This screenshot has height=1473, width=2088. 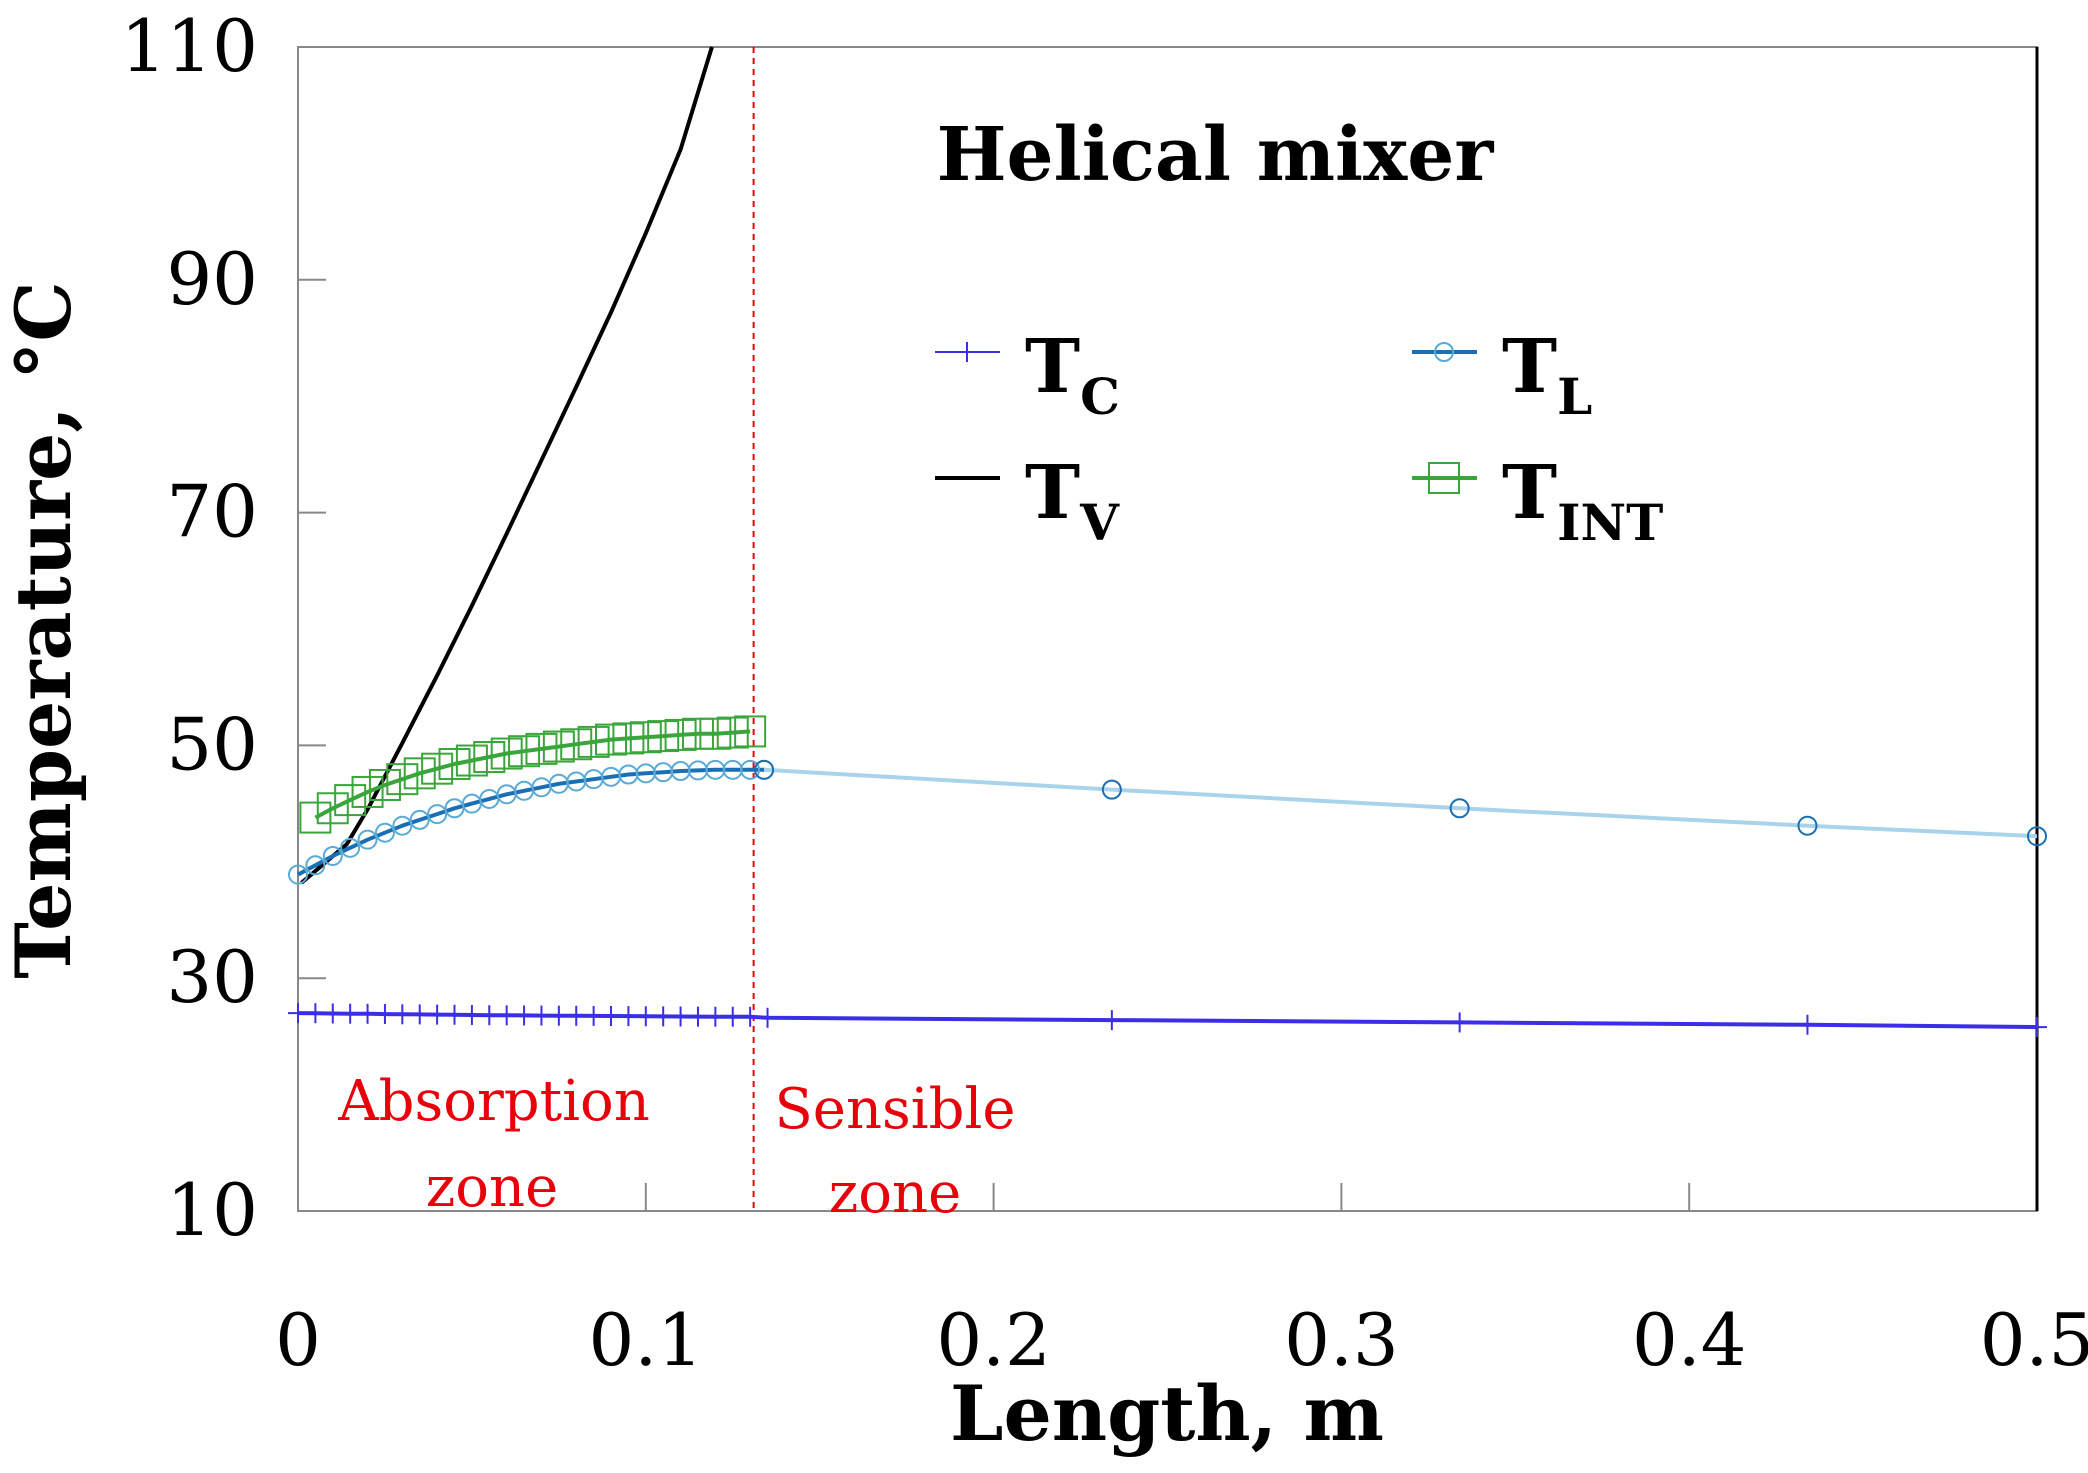 What do you see at coordinates (189, 46) in the screenshot?
I see `y-tick-label: 110` at bounding box center [189, 46].